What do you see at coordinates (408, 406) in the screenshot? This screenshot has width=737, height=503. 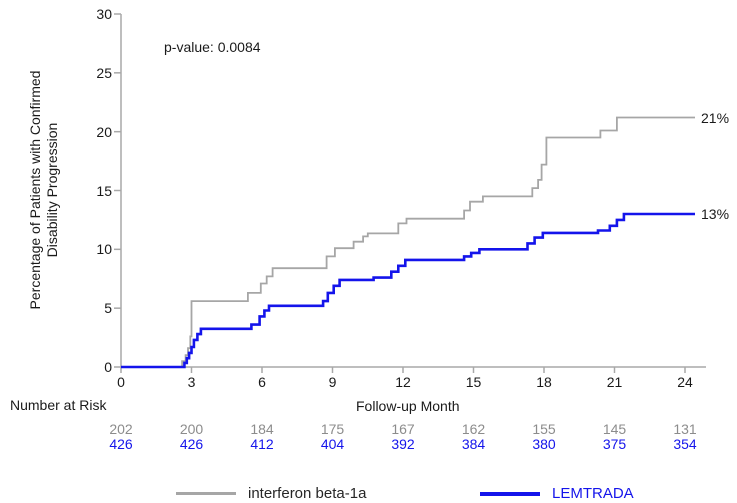 I see `x-axis-title: Follow-up Month` at bounding box center [408, 406].